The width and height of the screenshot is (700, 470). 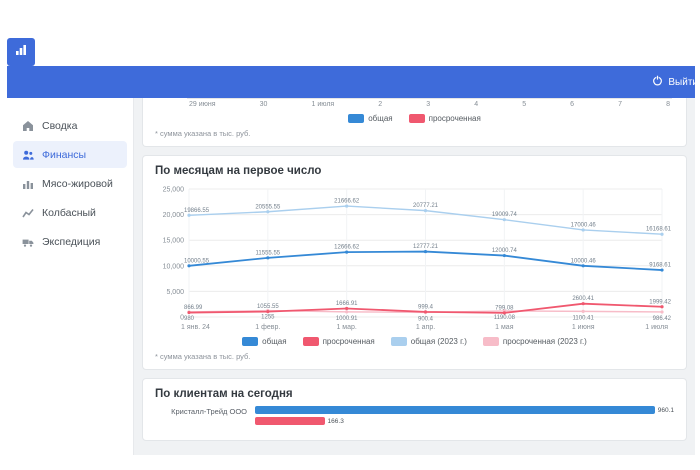 I want to click on svg-text: 17000.46, so click(x=584, y=225).